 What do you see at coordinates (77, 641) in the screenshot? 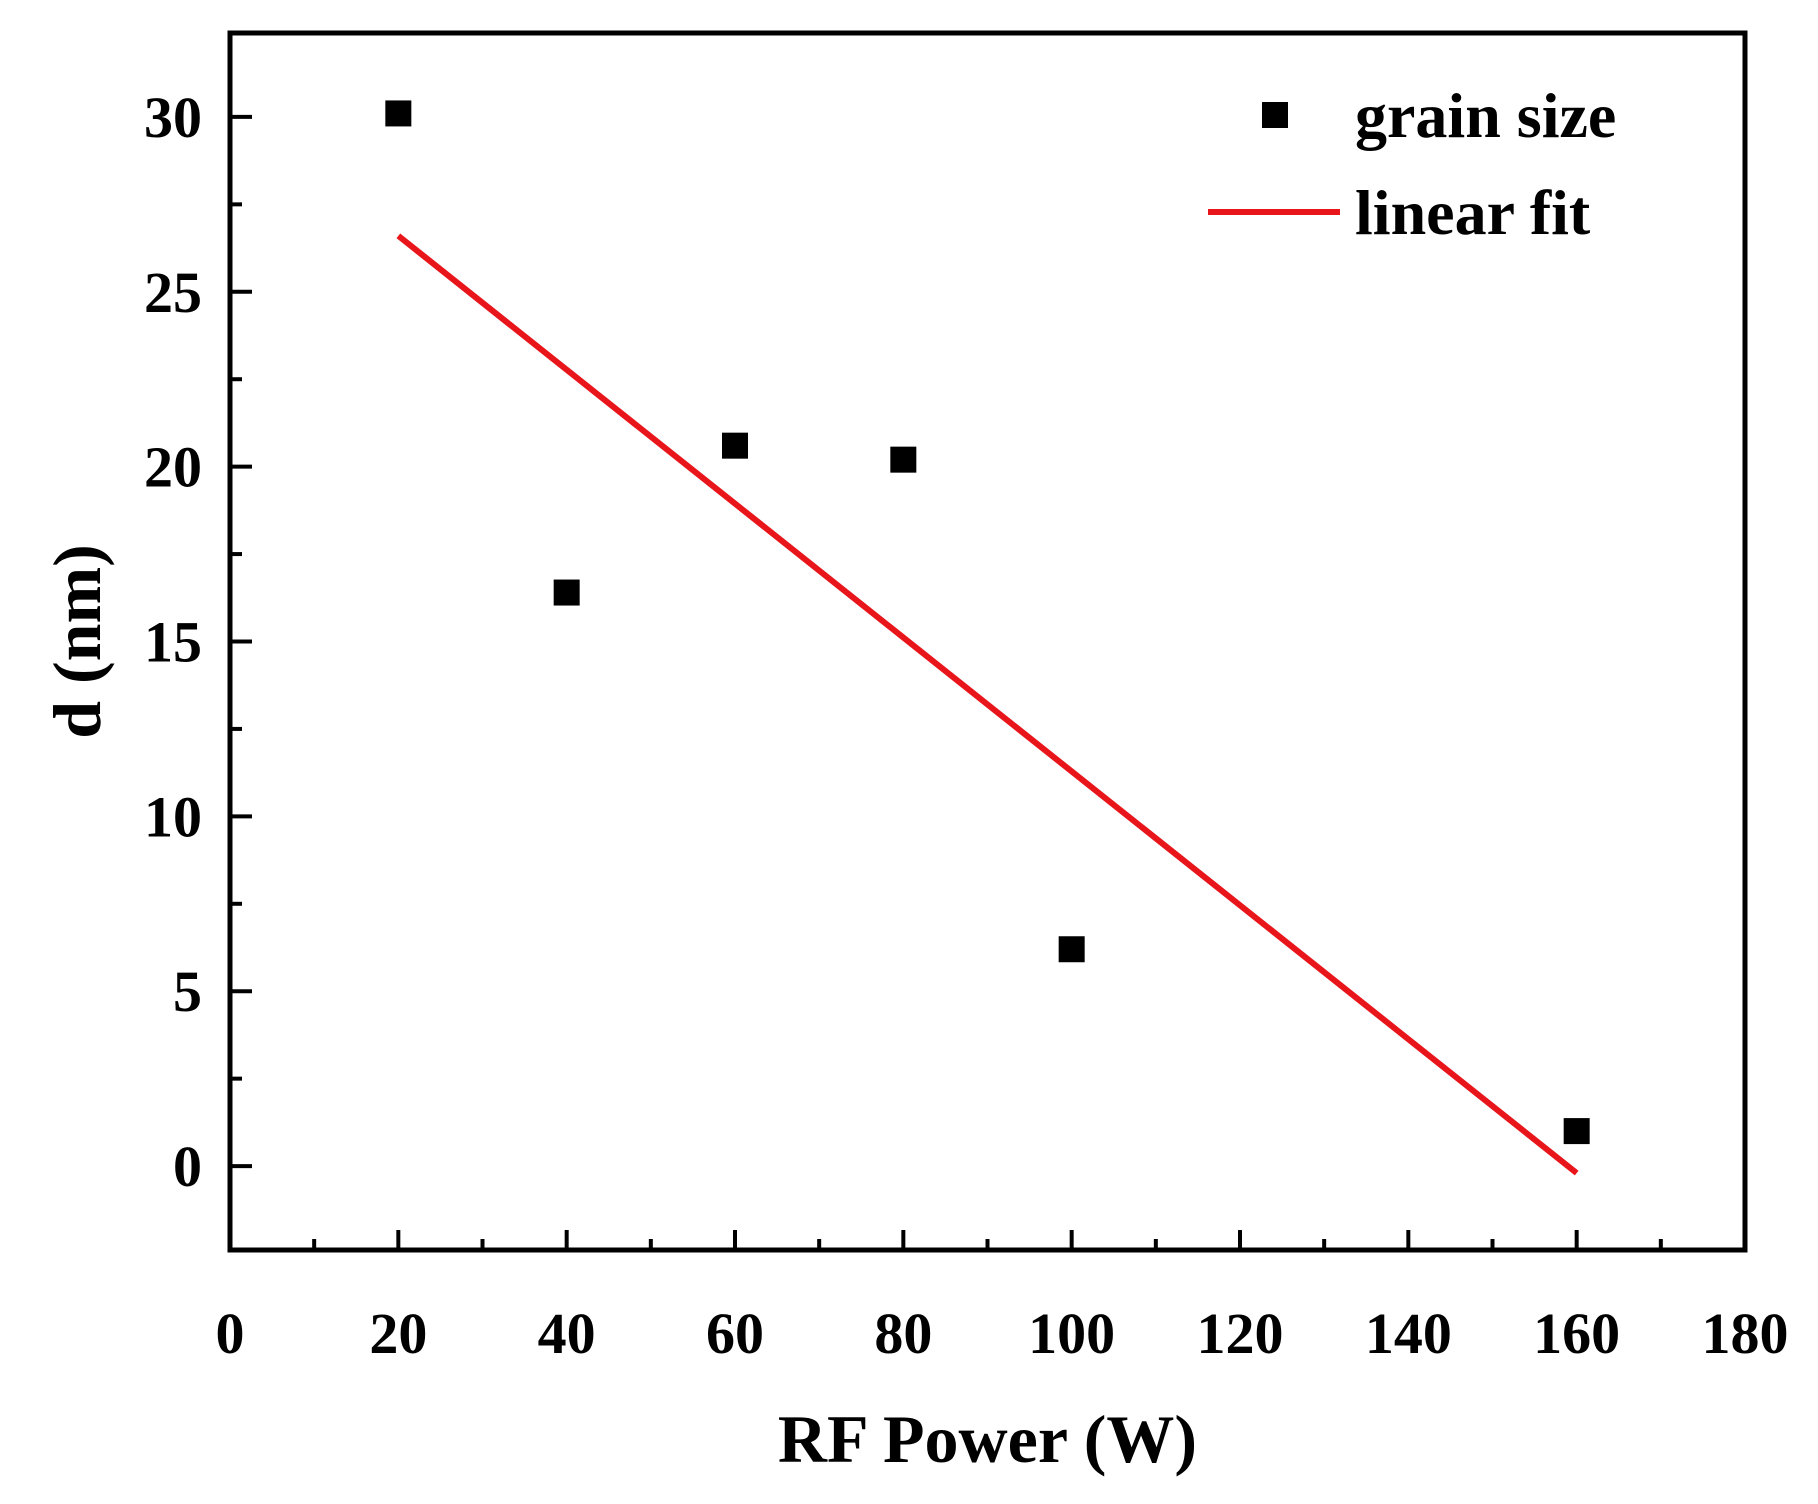
I see `y-axis-title: d (nm)` at bounding box center [77, 641].